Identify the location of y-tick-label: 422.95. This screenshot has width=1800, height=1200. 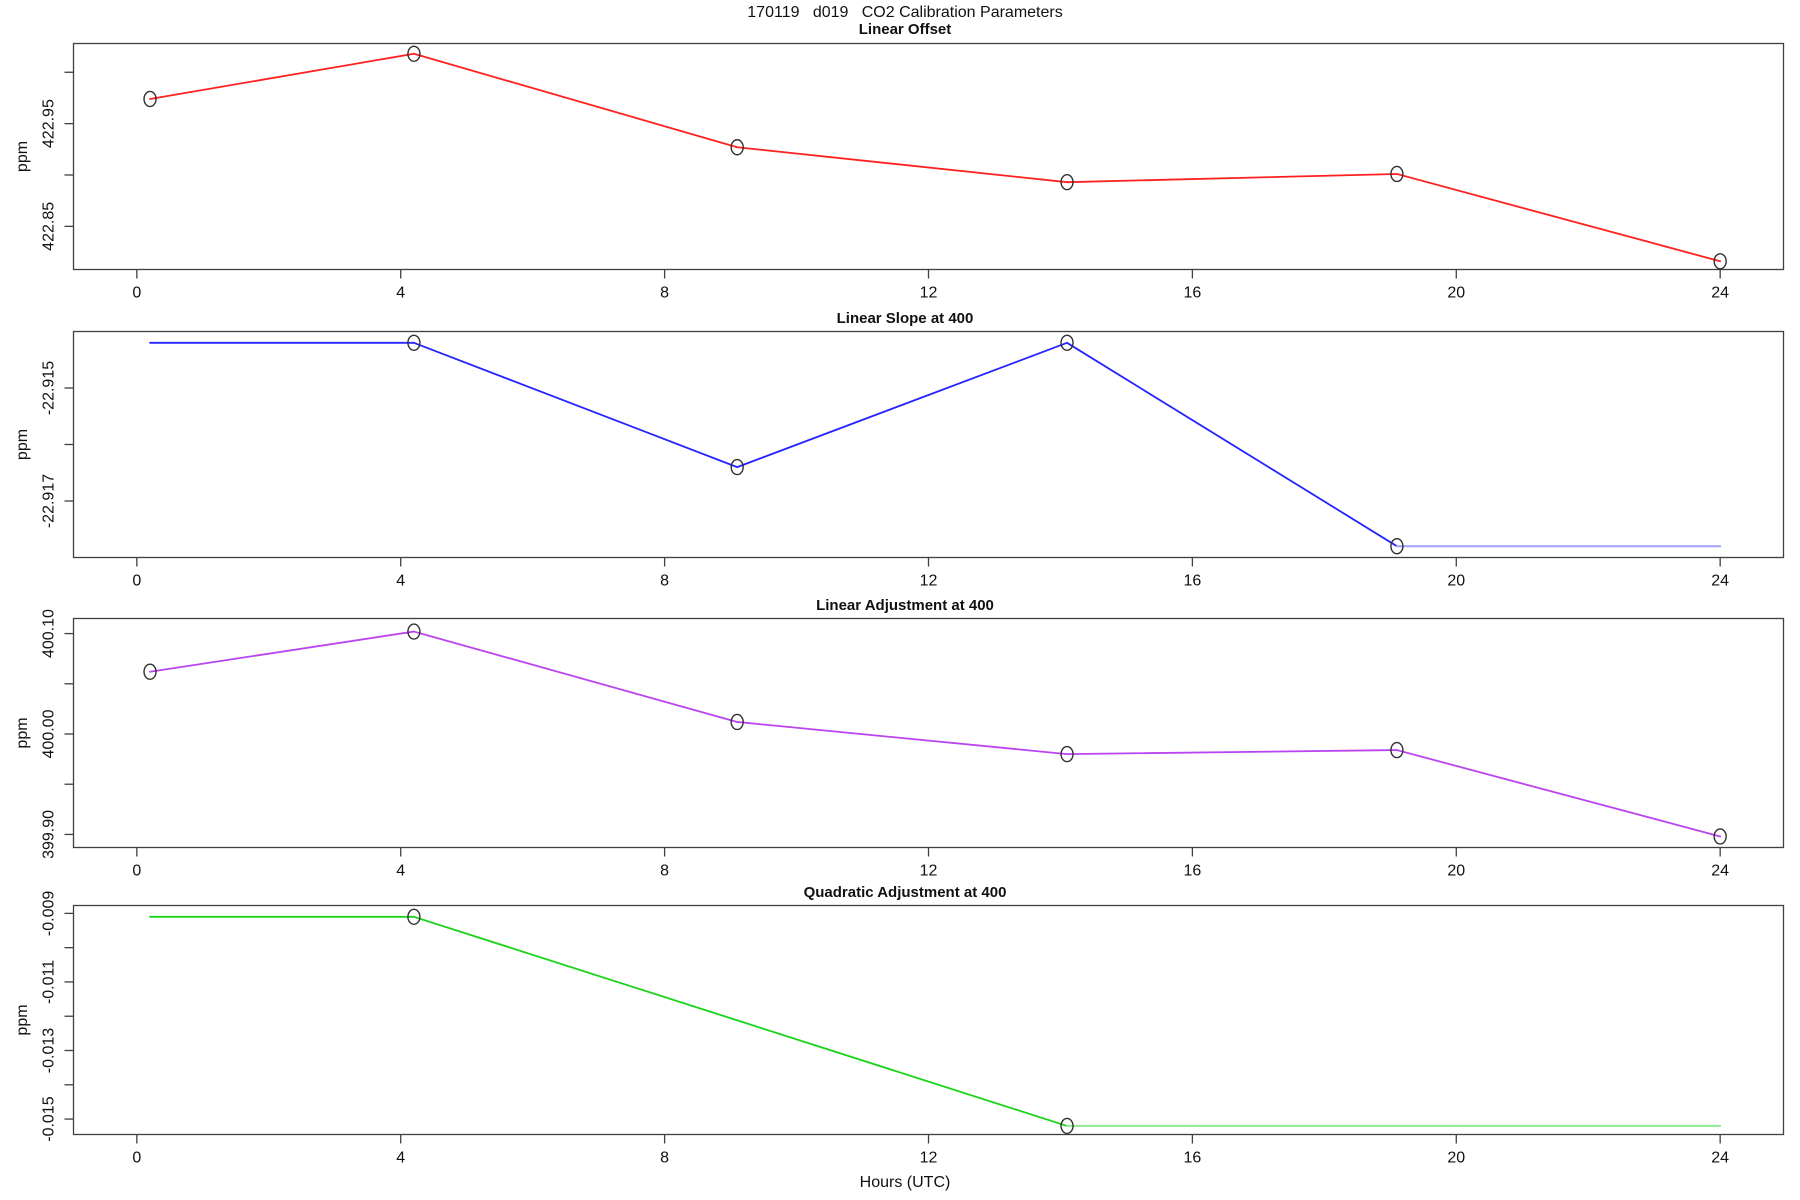
(49, 123).